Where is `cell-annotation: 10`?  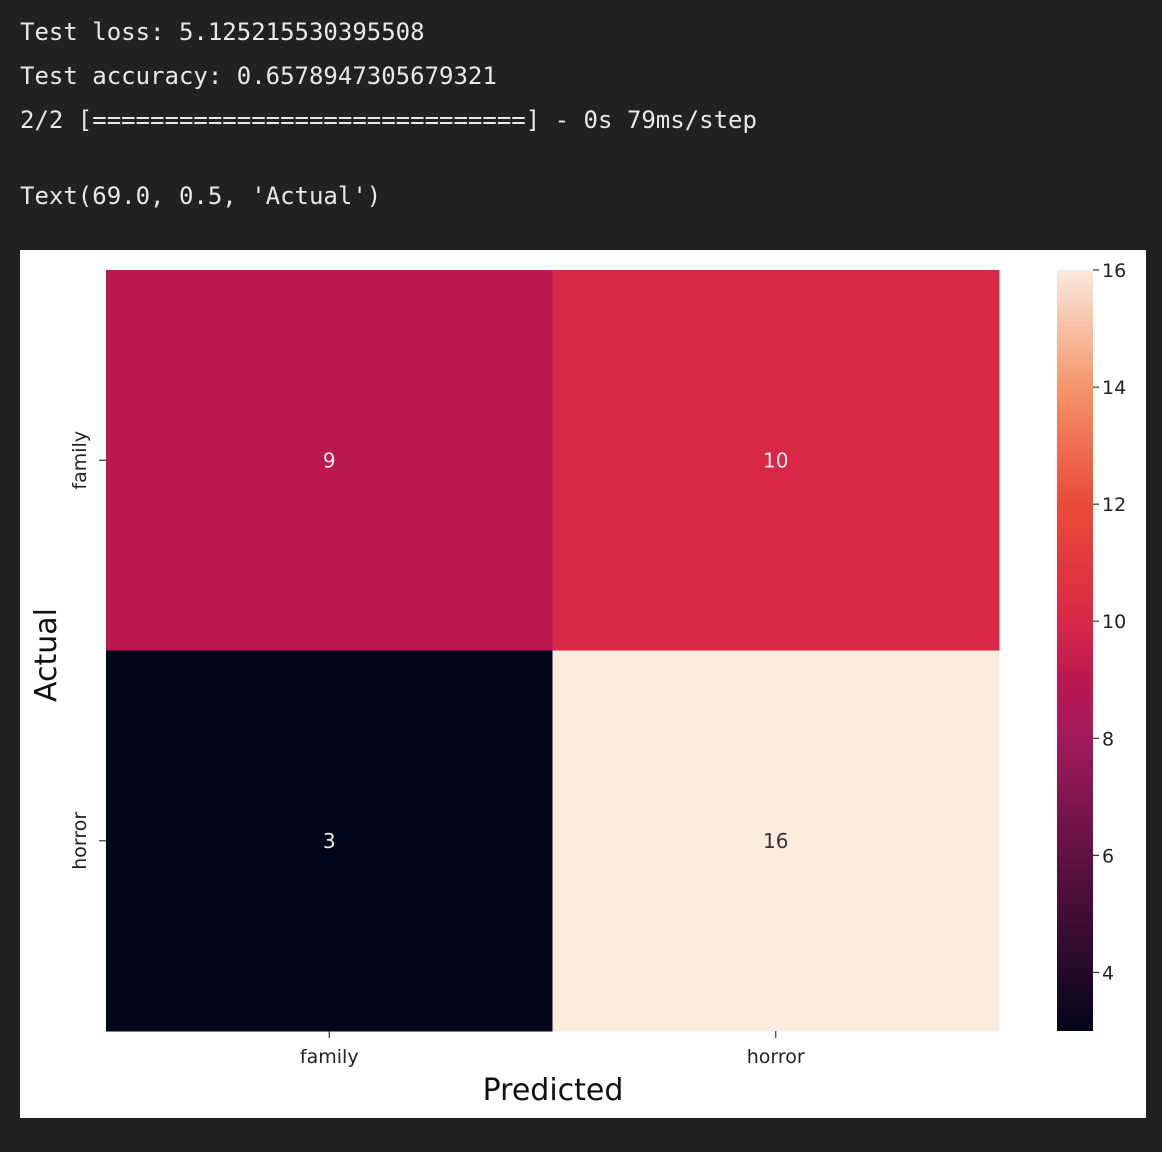
cell-annotation: 10 is located at coordinates (775, 460).